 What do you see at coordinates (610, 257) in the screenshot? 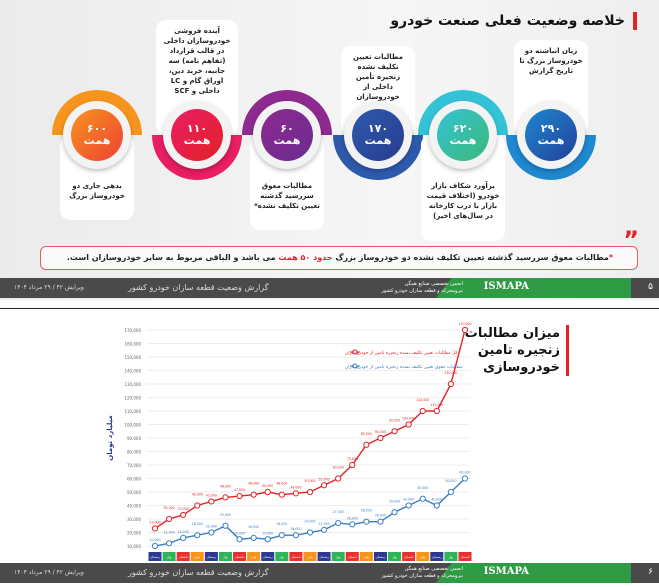
I see `footnote-mark: *` at bounding box center [610, 257].